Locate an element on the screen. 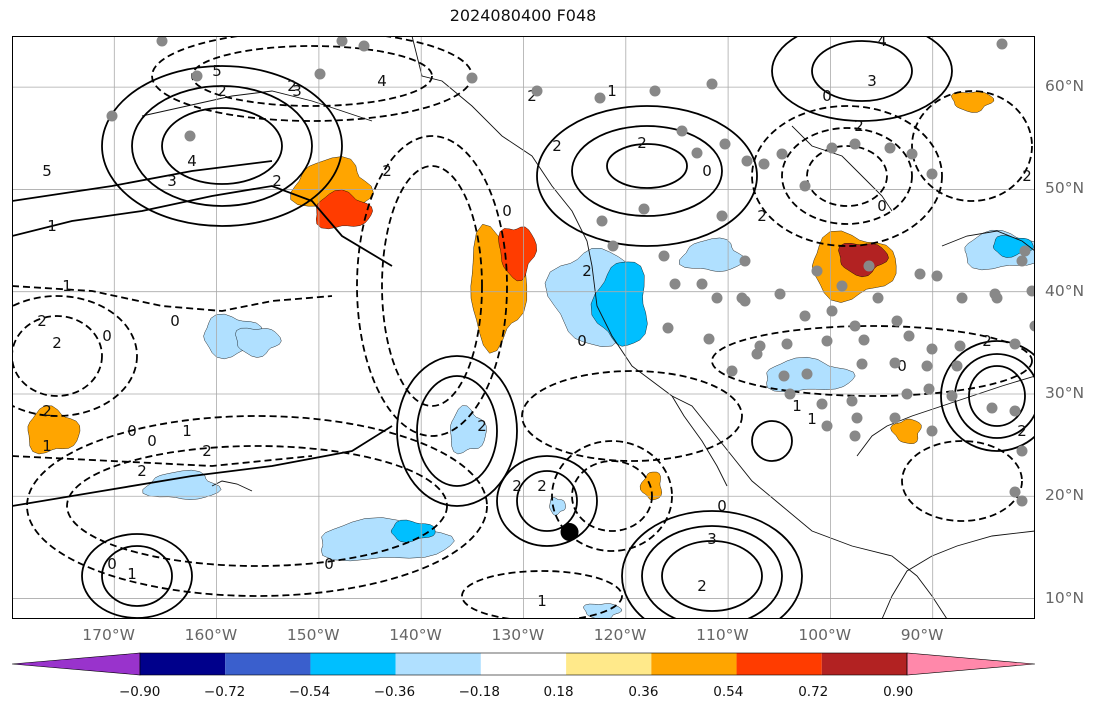  latitude-tick-label: 10°N is located at coordinates (1065, 597).